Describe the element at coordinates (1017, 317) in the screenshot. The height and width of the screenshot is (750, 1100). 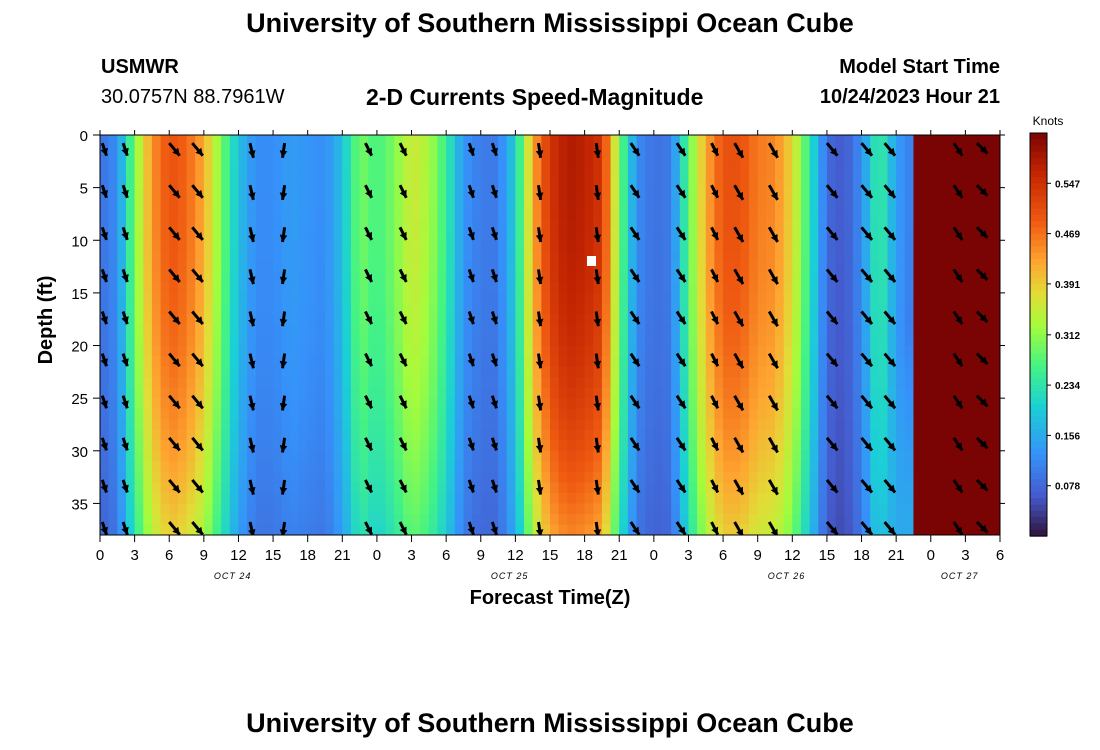
I see `current-arrow` at that location.